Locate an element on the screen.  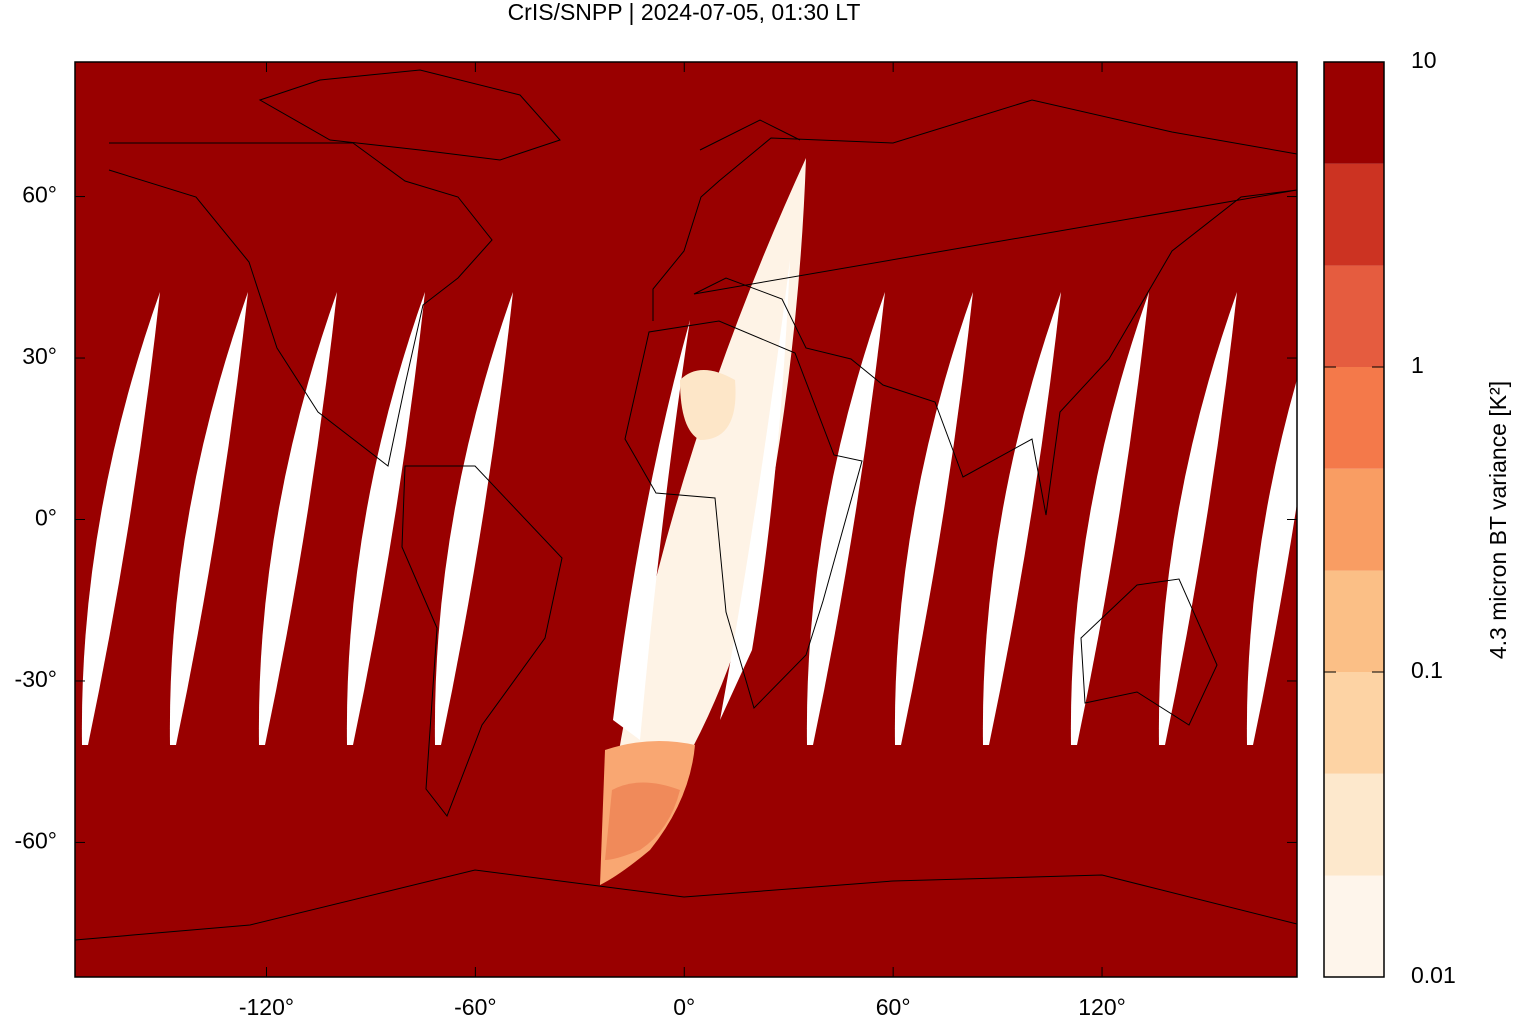
x-tick-label: 60° is located at coordinates (893, 1007).